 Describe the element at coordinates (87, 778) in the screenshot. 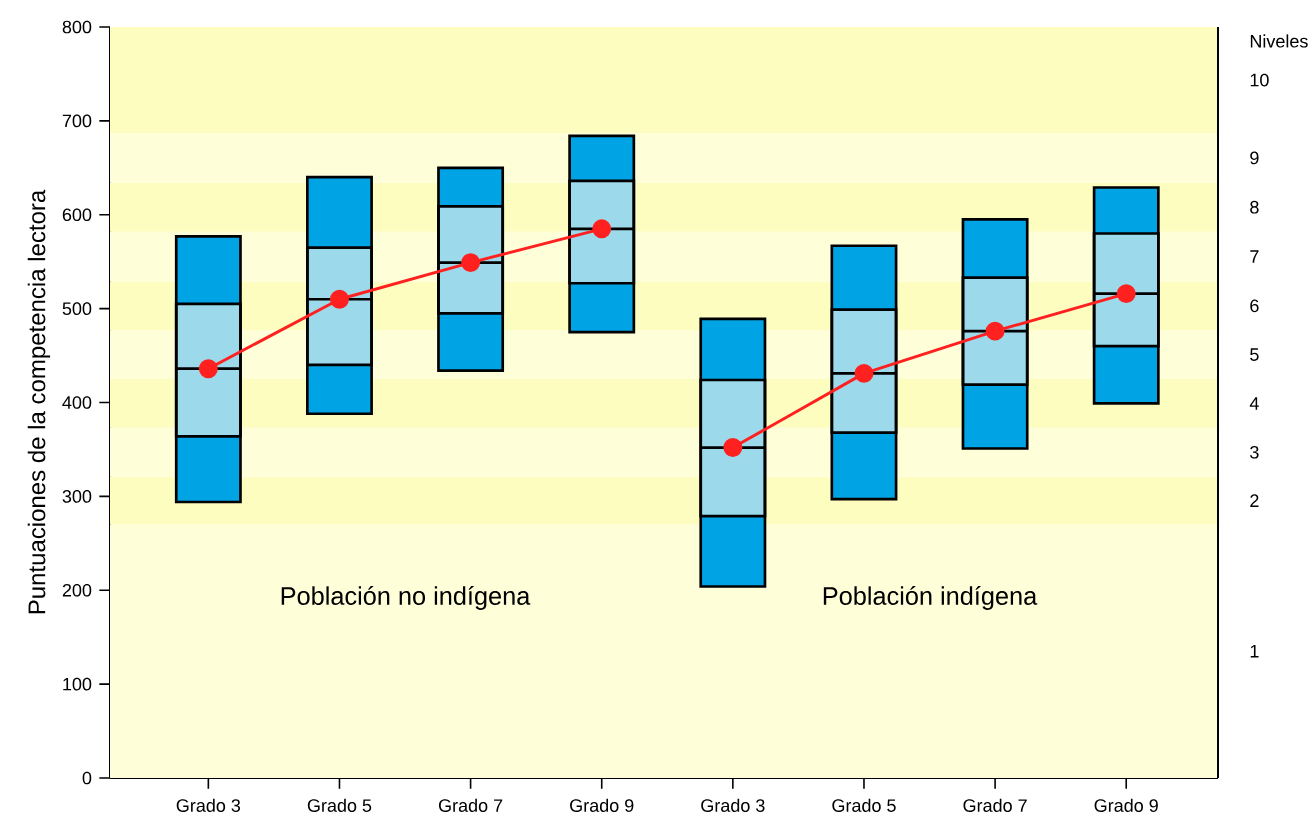

I see `y-tick-label: 0` at that location.